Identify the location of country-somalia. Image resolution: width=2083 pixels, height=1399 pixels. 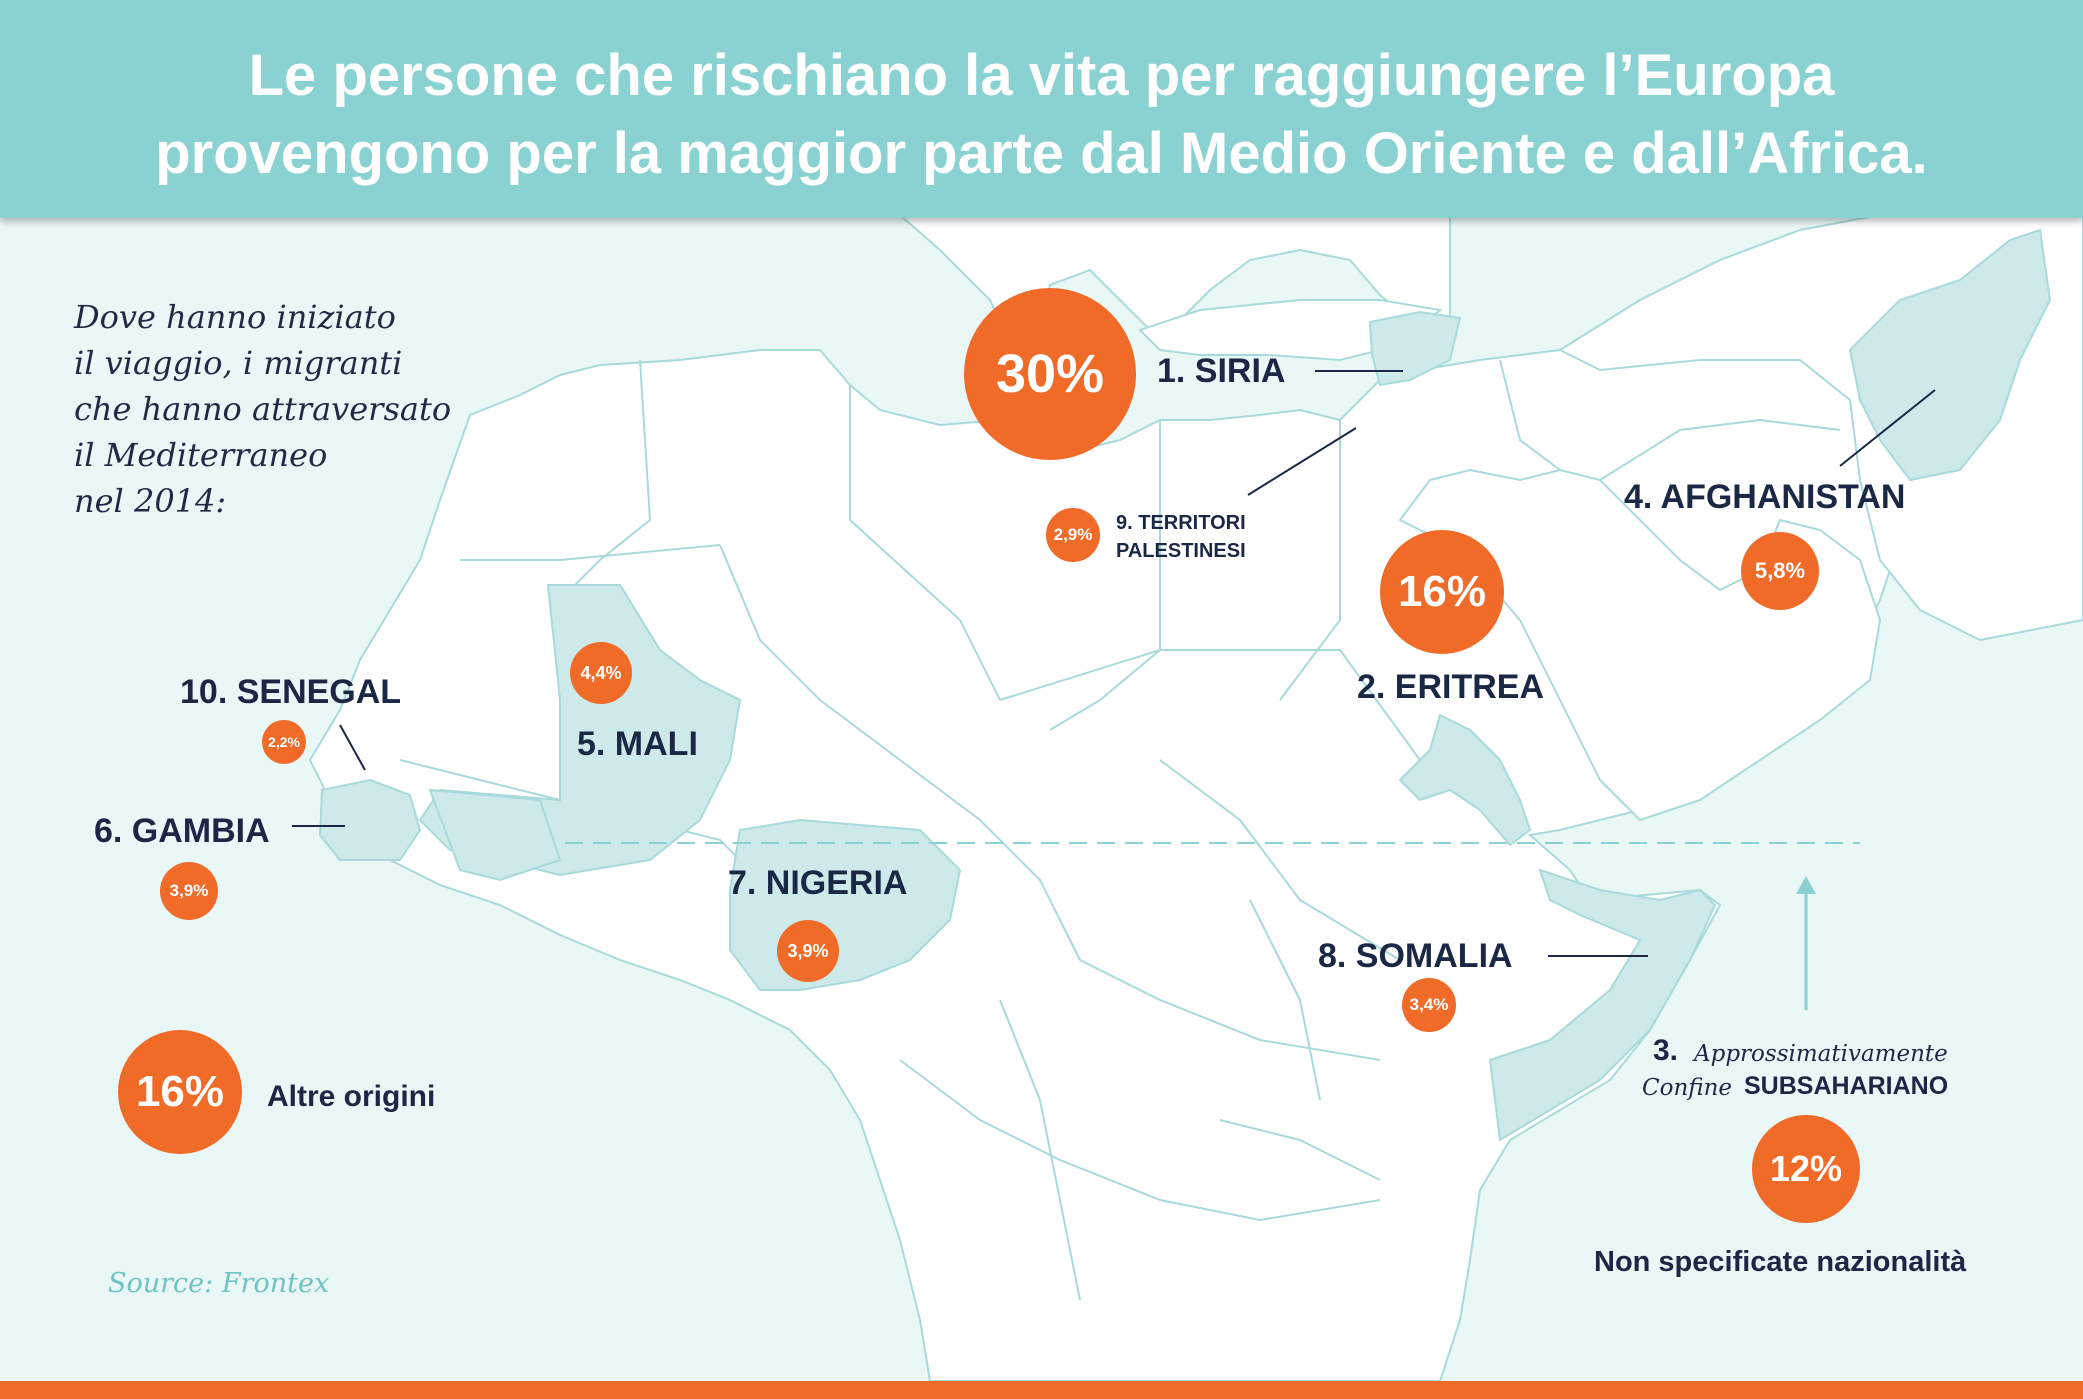
(1602, 1005).